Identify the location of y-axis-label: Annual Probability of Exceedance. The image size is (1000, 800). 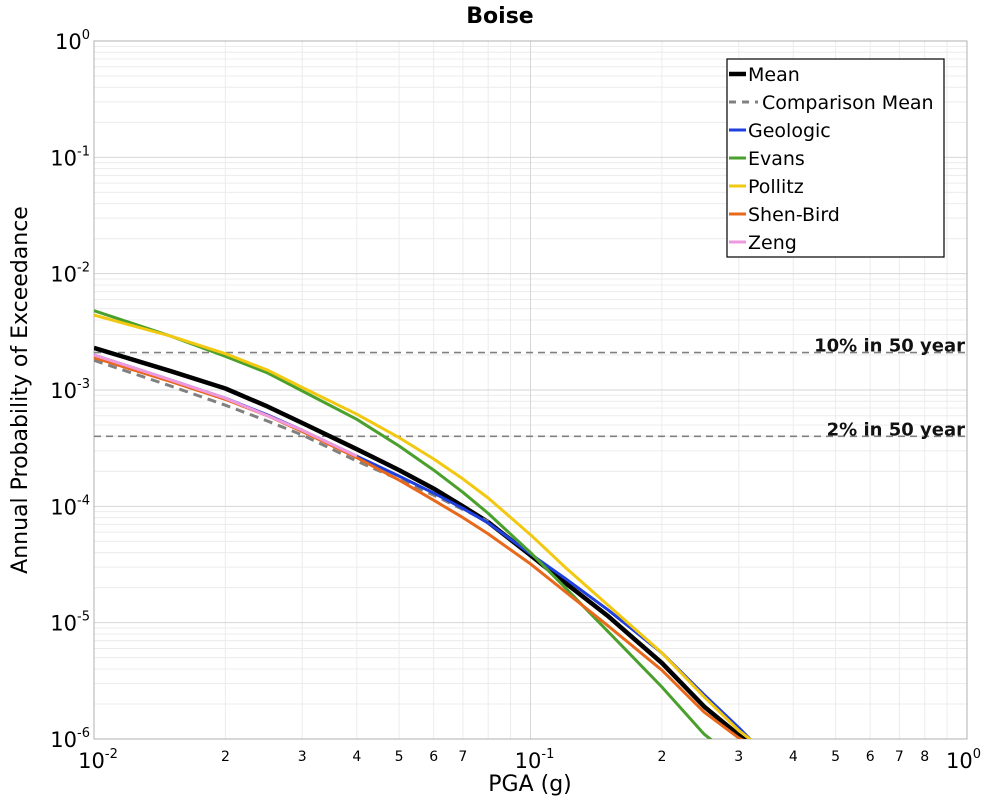
(20, 390).